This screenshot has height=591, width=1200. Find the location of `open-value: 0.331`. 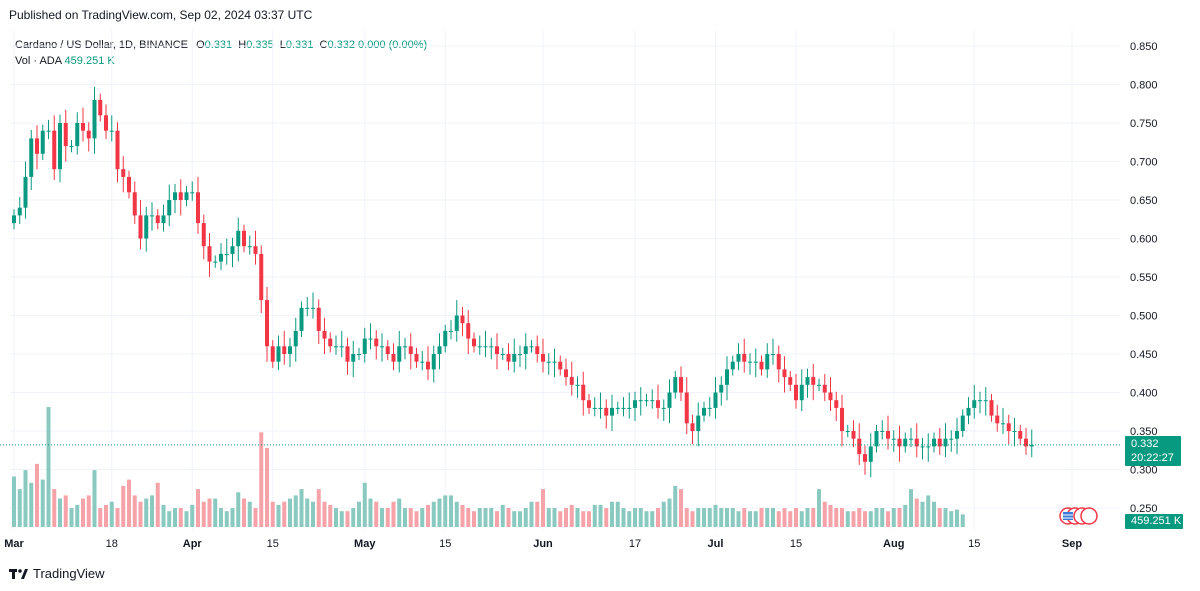

open-value: 0.331 is located at coordinates (218, 45).